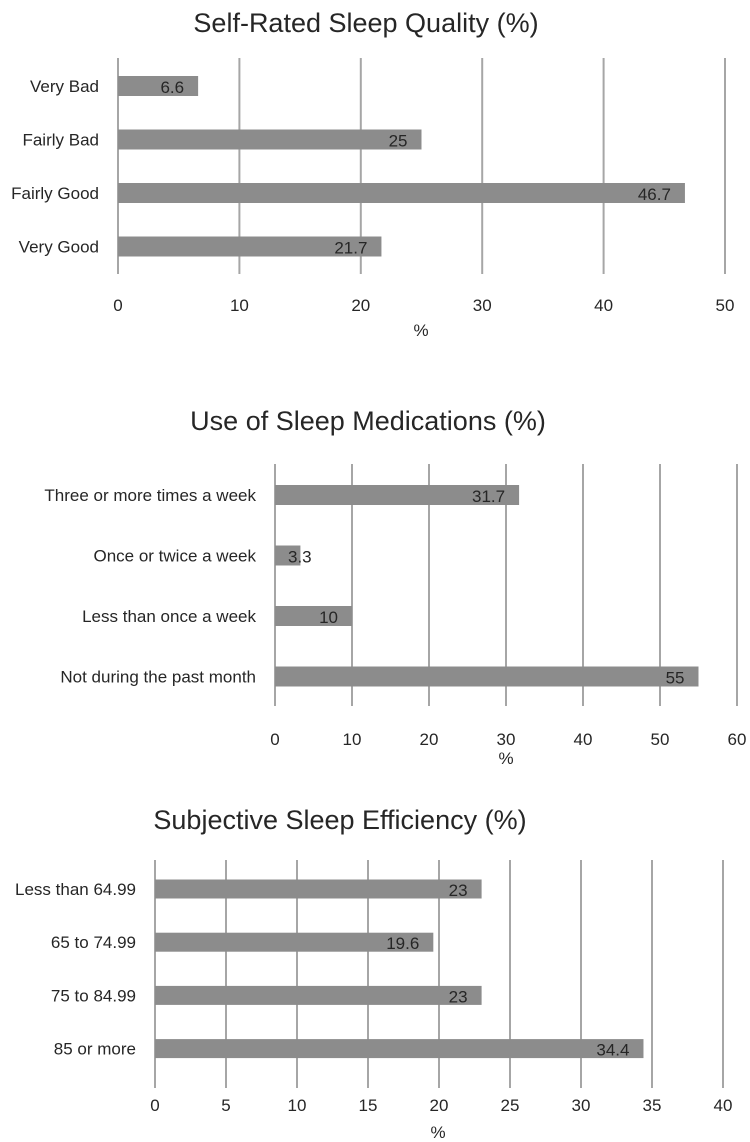 Image resolution: width=750 pixels, height=1142 pixels. What do you see at coordinates (675, 678) in the screenshot?
I see `data-label: 55` at bounding box center [675, 678].